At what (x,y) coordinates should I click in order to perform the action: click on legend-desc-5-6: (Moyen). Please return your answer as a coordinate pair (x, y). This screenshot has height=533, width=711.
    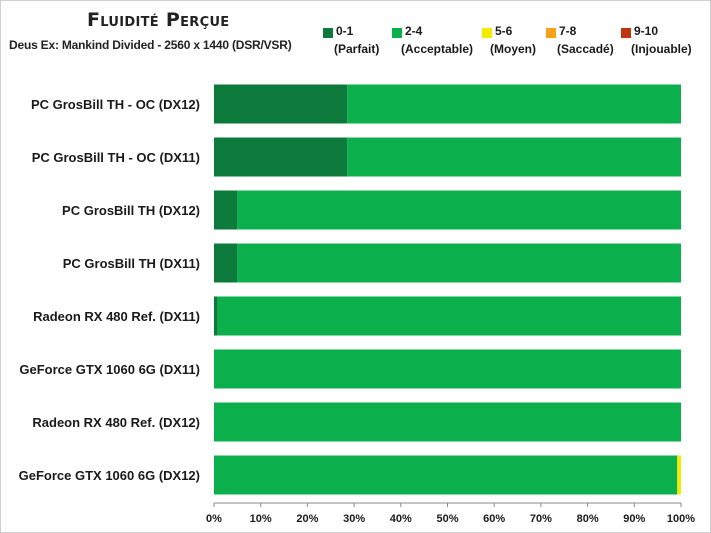
    Looking at the image, I should click on (513, 49).